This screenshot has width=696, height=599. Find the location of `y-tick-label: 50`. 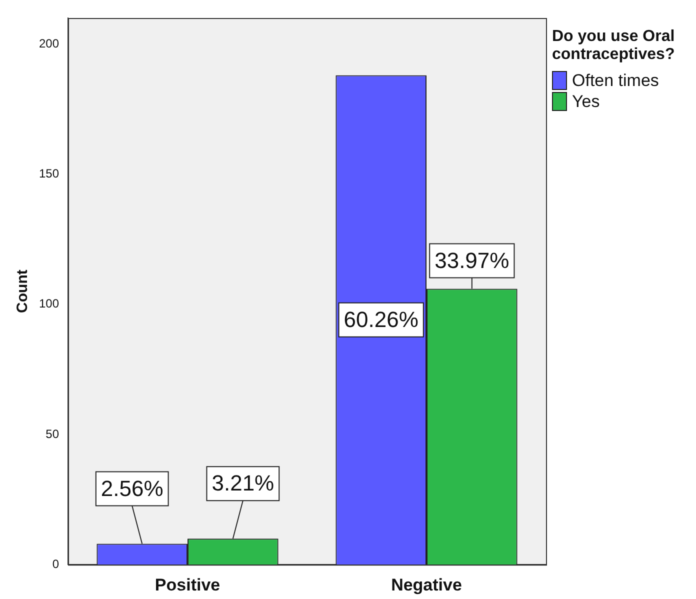

y-tick-label: 50 is located at coordinates (53, 433).